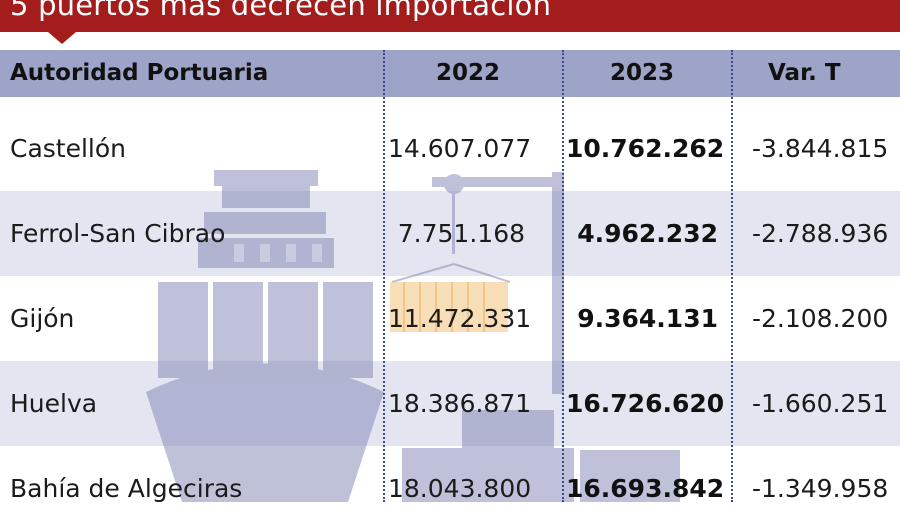 The image size is (900, 531). What do you see at coordinates (460, 148) in the screenshot?
I see `value-2022-cell: 14.607.077` at bounding box center [460, 148].